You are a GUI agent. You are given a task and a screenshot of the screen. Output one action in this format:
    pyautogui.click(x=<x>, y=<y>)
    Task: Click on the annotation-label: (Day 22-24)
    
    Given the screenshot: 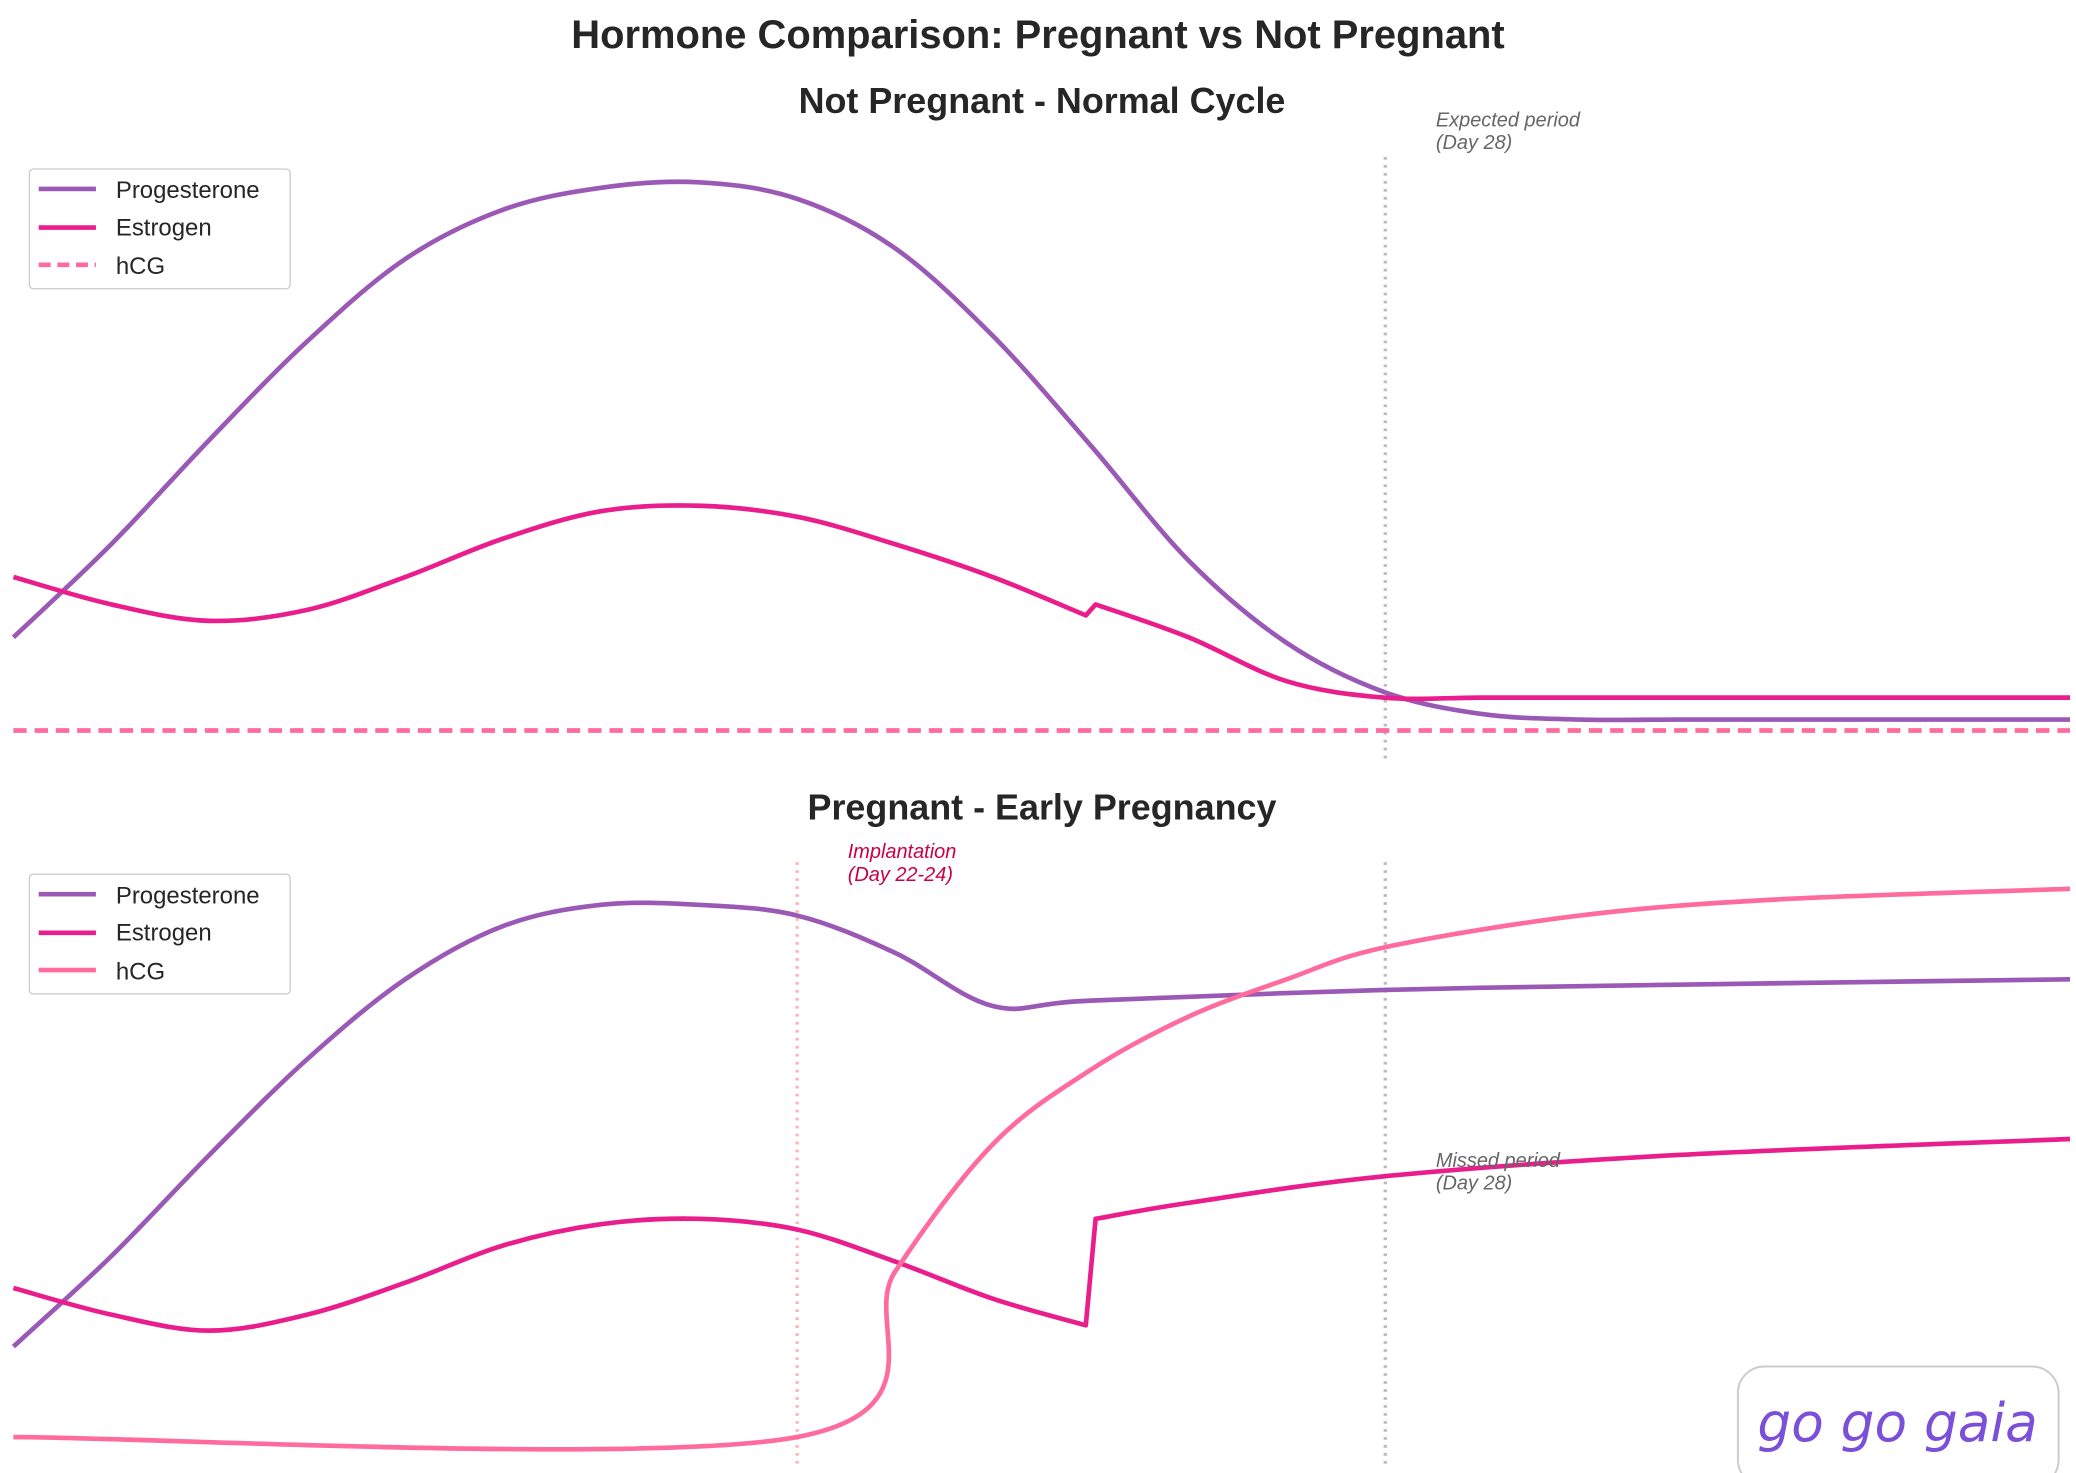 What is the action you would take?
    pyautogui.click(x=900, y=875)
    